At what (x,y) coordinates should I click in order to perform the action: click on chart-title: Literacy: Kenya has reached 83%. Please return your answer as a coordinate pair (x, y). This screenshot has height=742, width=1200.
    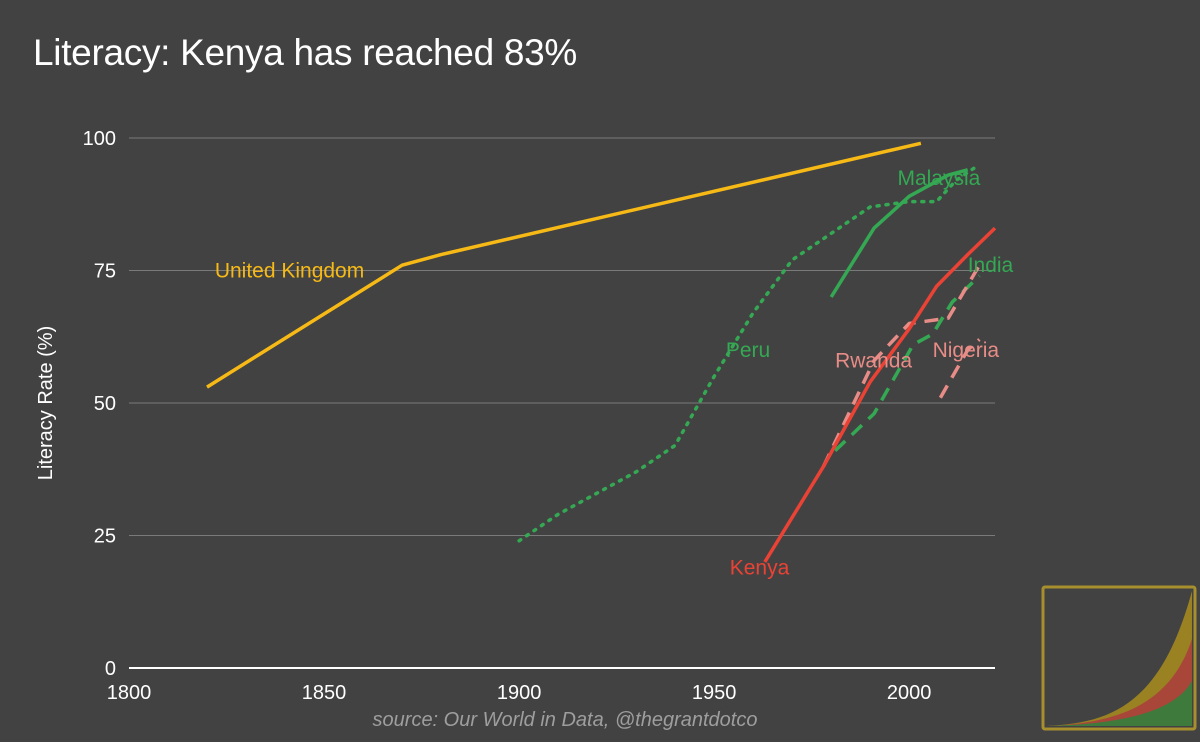
    Looking at the image, I should click on (305, 52).